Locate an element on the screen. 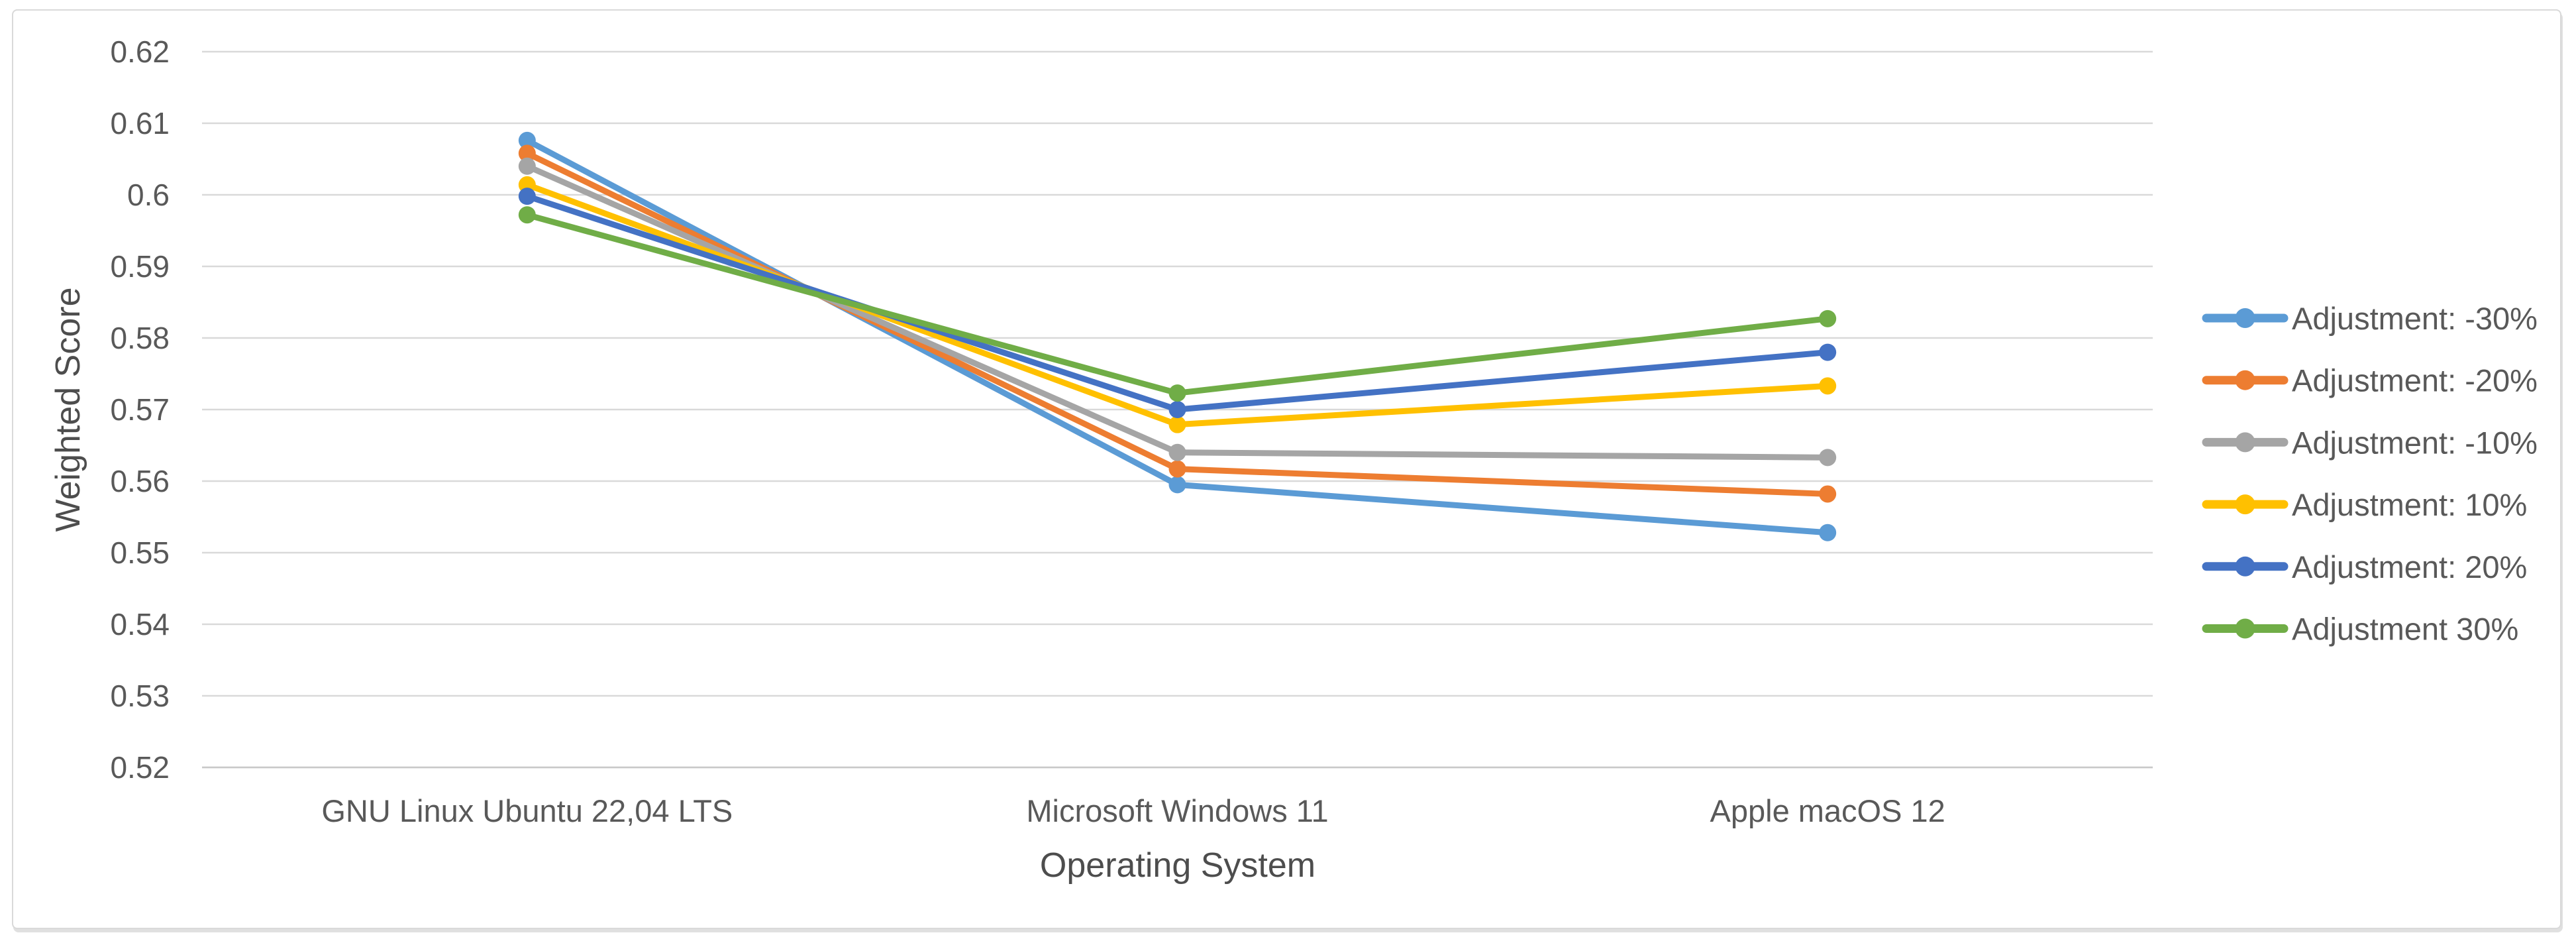  legend-item: Adjustment: -30% is located at coordinates (2370, 318).